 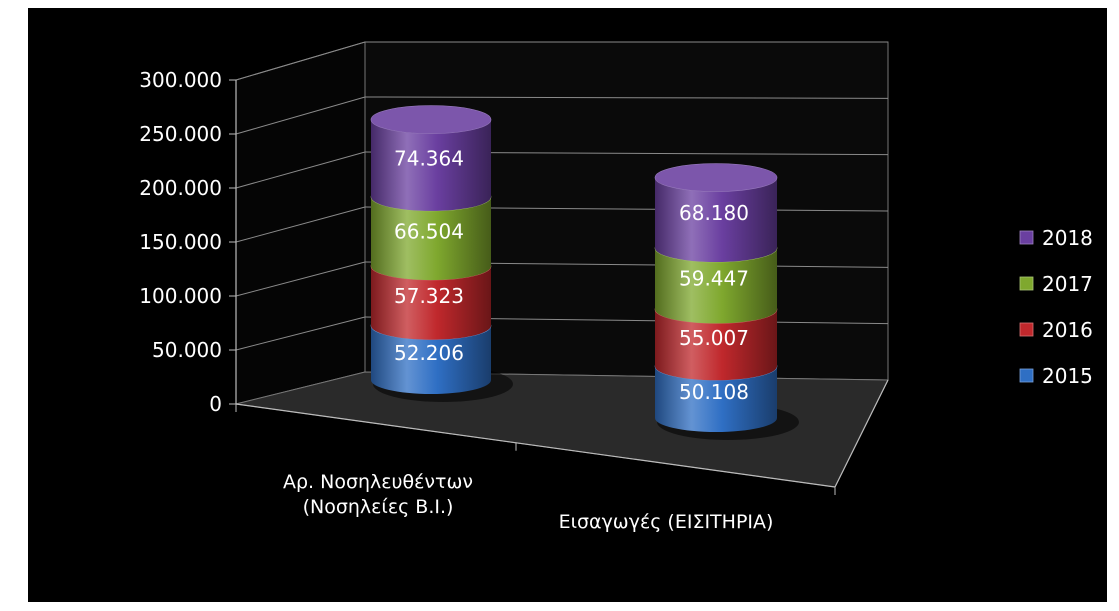 What do you see at coordinates (378, 507) in the screenshot?
I see `category-label: (Νοσηλείες Β.Ι.)` at bounding box center [378, 507].